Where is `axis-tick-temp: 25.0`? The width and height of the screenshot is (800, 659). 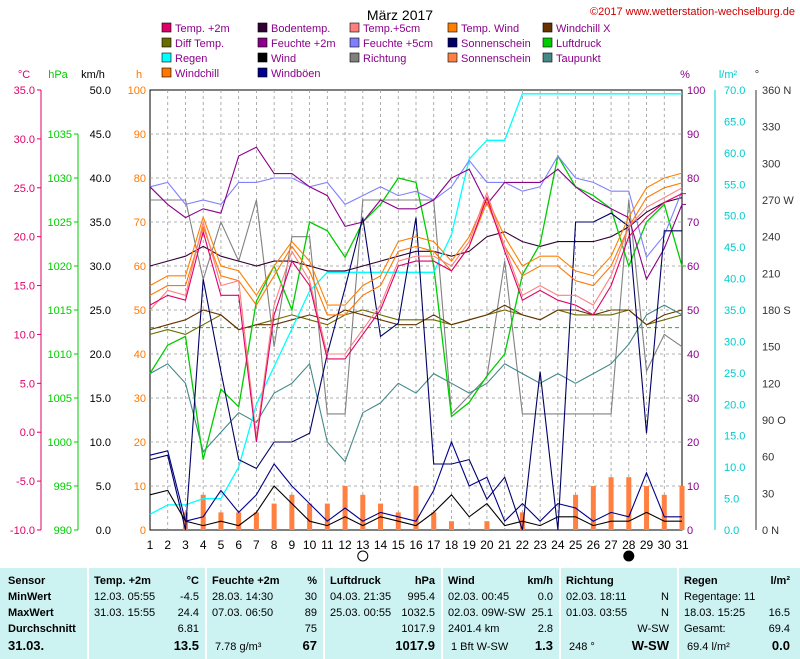
axis-tick-temp: 25.0 is located at coordinates (24, 189).